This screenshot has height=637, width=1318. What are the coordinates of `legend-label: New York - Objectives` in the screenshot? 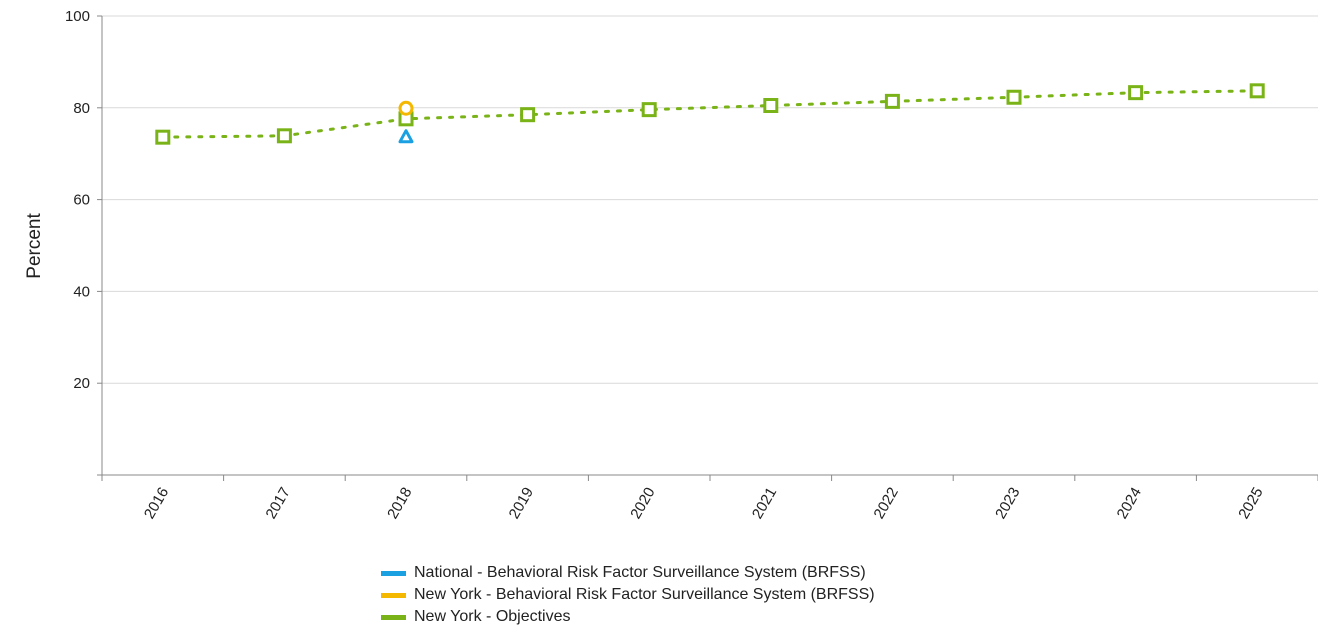 It's located at (492, 616).